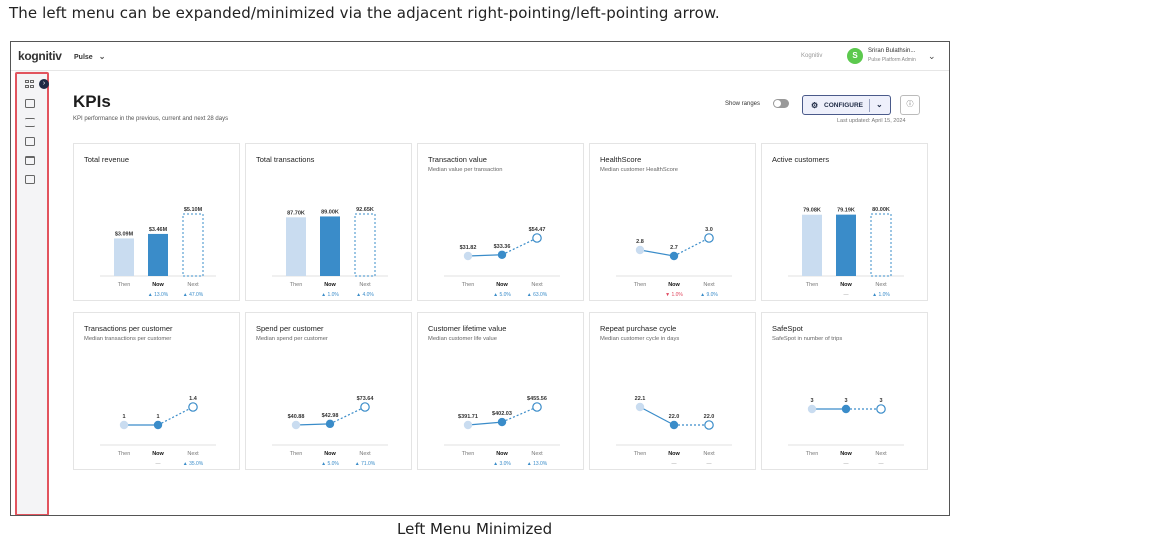  What do you see at coordinates (674, 295) in the screenshot?
I see `change-label: ▼ 1.0%` at bounding box center [674, 295].